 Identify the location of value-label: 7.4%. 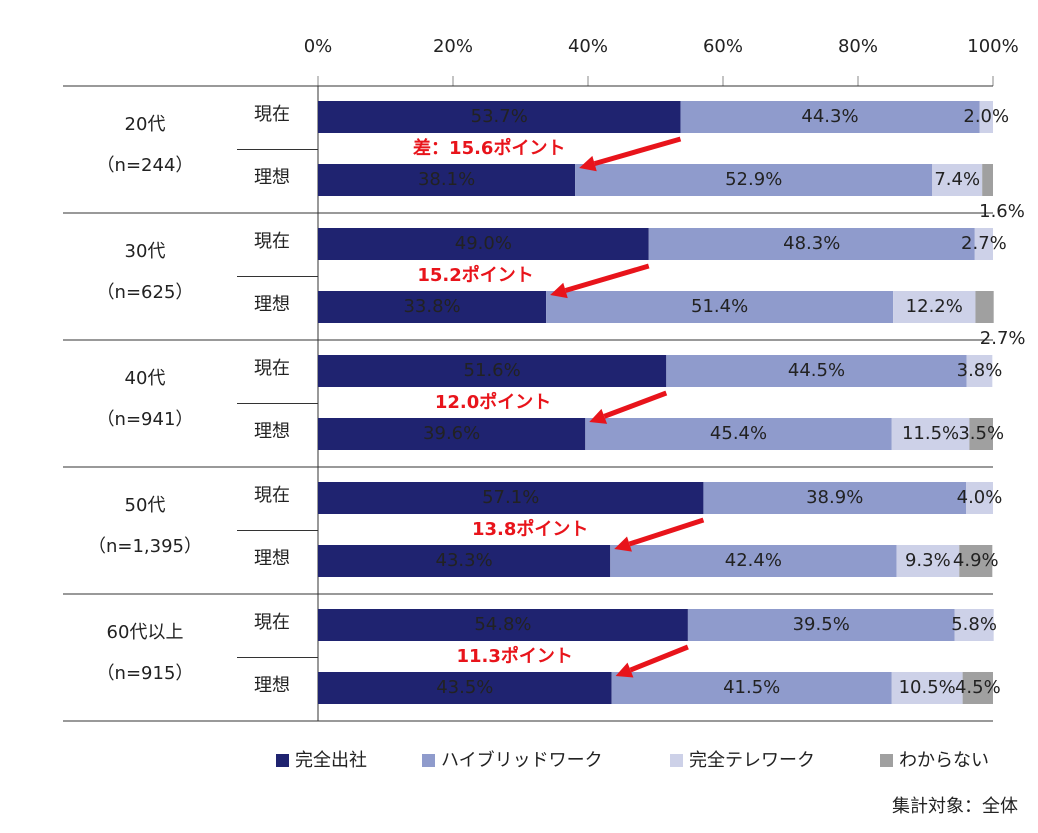
(957, 179).